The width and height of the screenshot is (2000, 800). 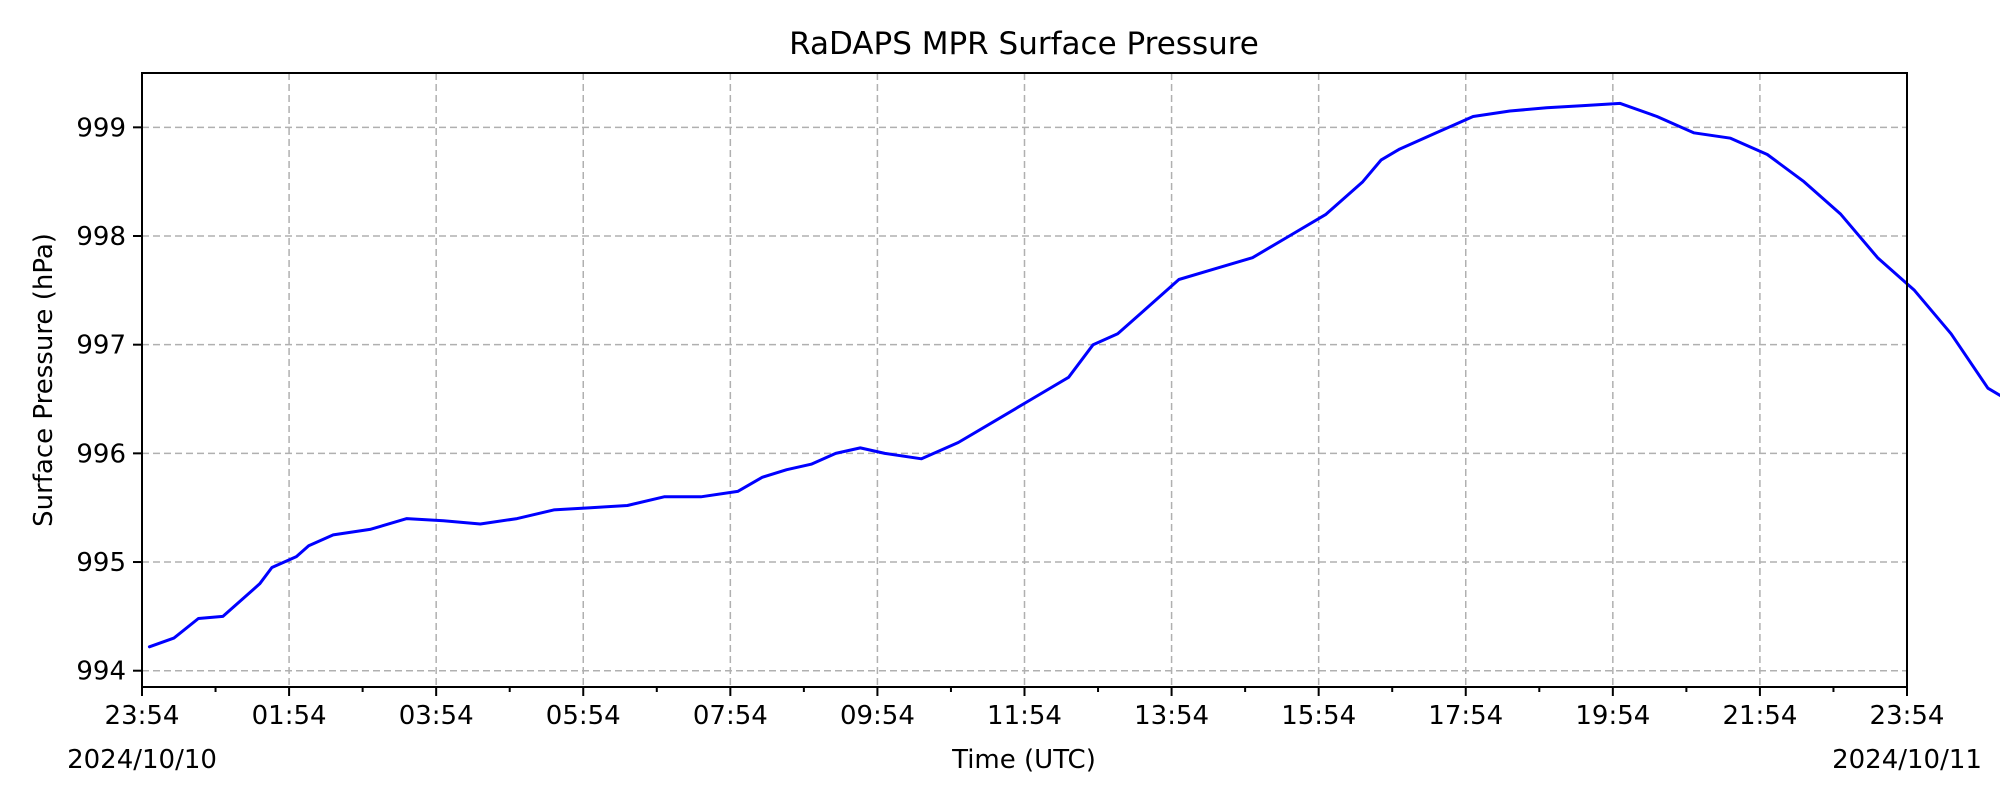 I want to click on x-tick-label: 19:54, so click(x=1612, y=716).